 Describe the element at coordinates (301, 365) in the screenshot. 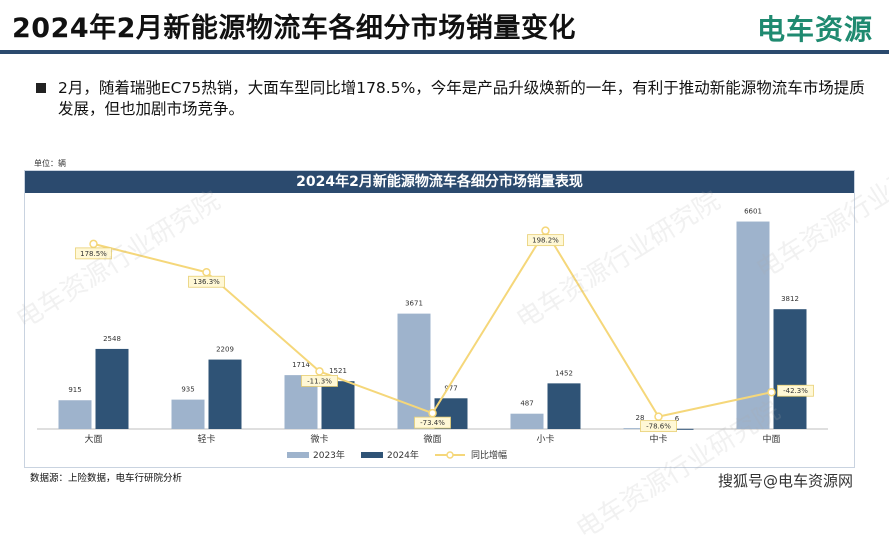

I see `data-label: 1714` at that location.